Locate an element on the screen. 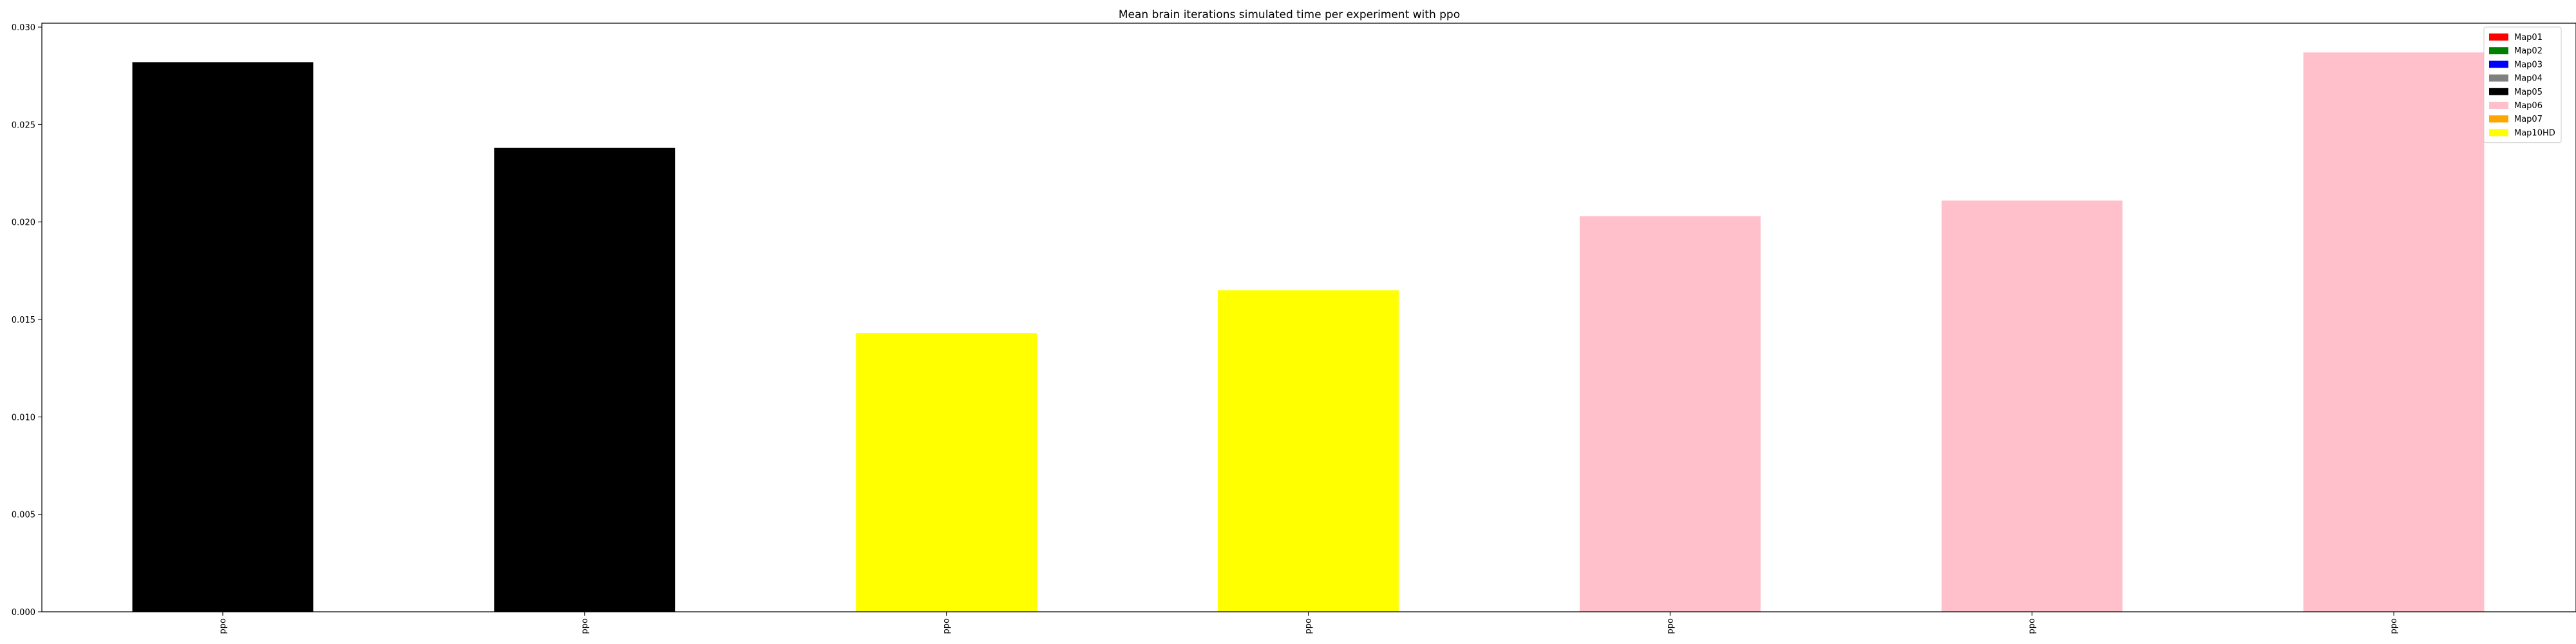 The height and width of the screenshot is (644, 2576). y-tick-label: 0.030 is located at coordinates (24, 28).